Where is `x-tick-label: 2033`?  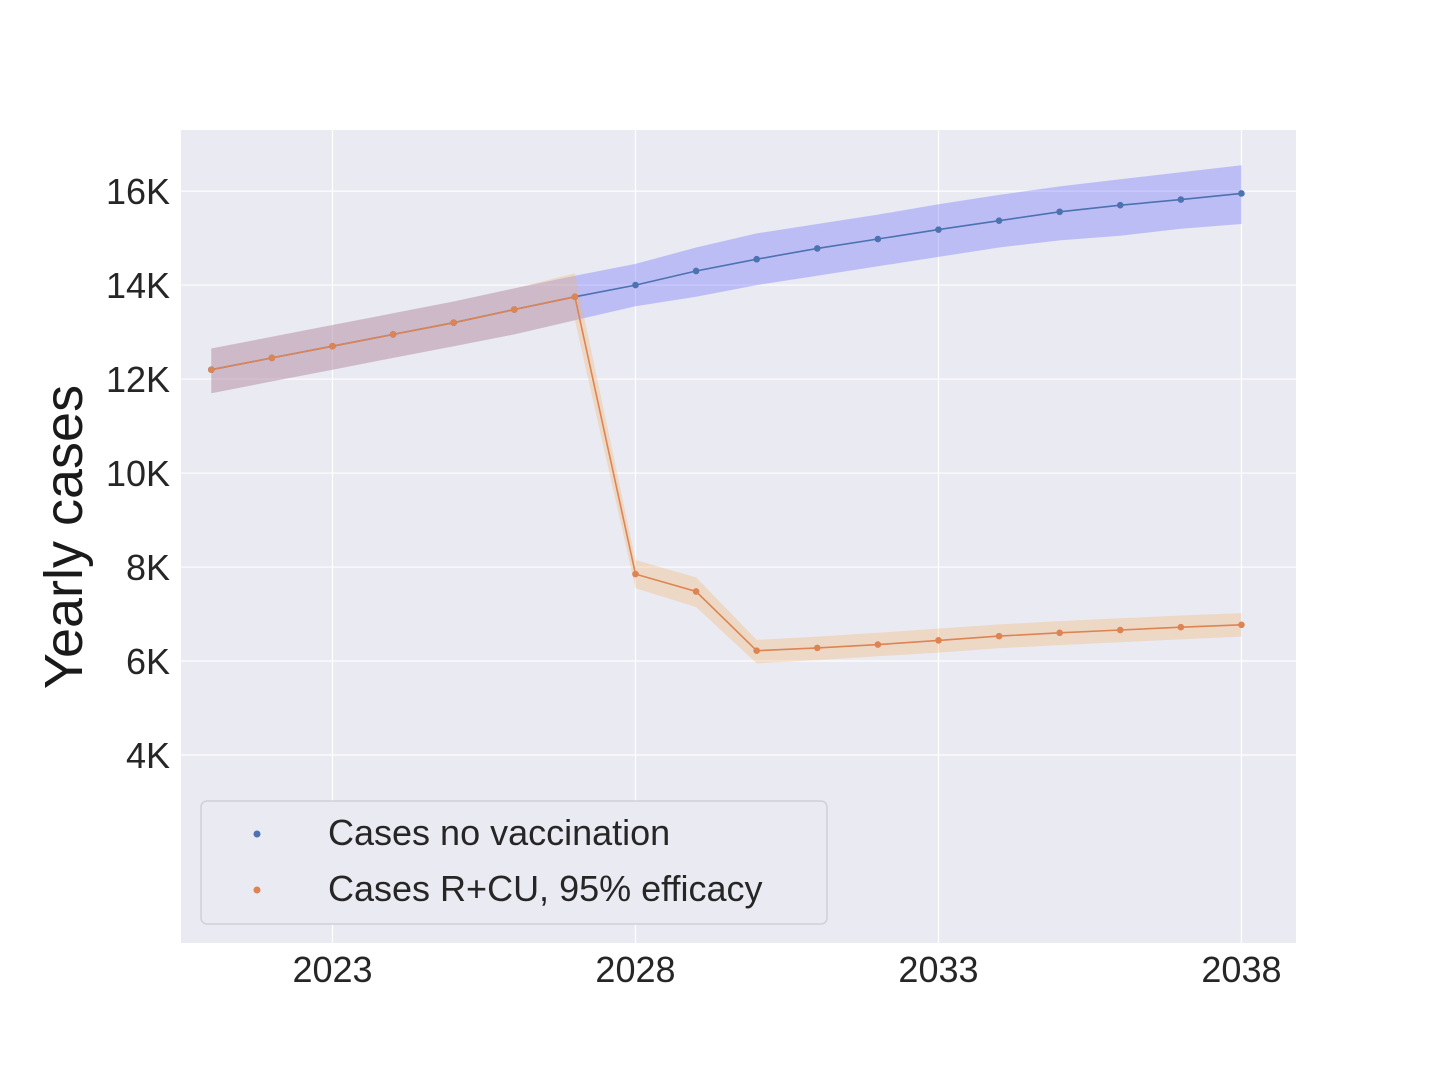 x-tick-label: 2033 is located at coordinates (938, 969).